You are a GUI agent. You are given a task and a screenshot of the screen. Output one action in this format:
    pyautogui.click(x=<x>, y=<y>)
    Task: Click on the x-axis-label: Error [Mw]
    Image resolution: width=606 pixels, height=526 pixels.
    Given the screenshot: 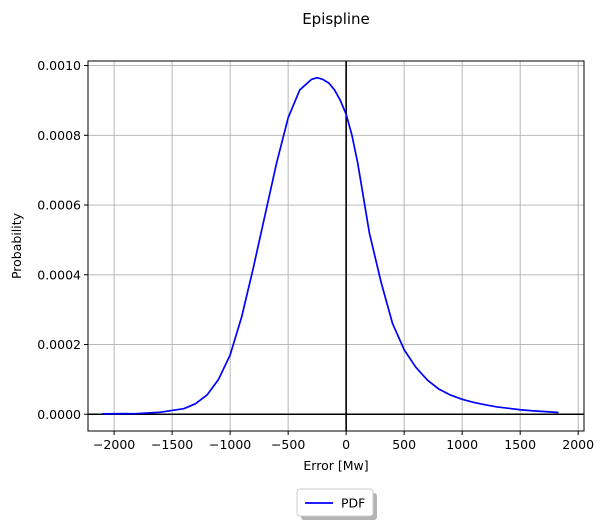 What is the action you would take?
    pyautogui.click(x=335, y=465)
    